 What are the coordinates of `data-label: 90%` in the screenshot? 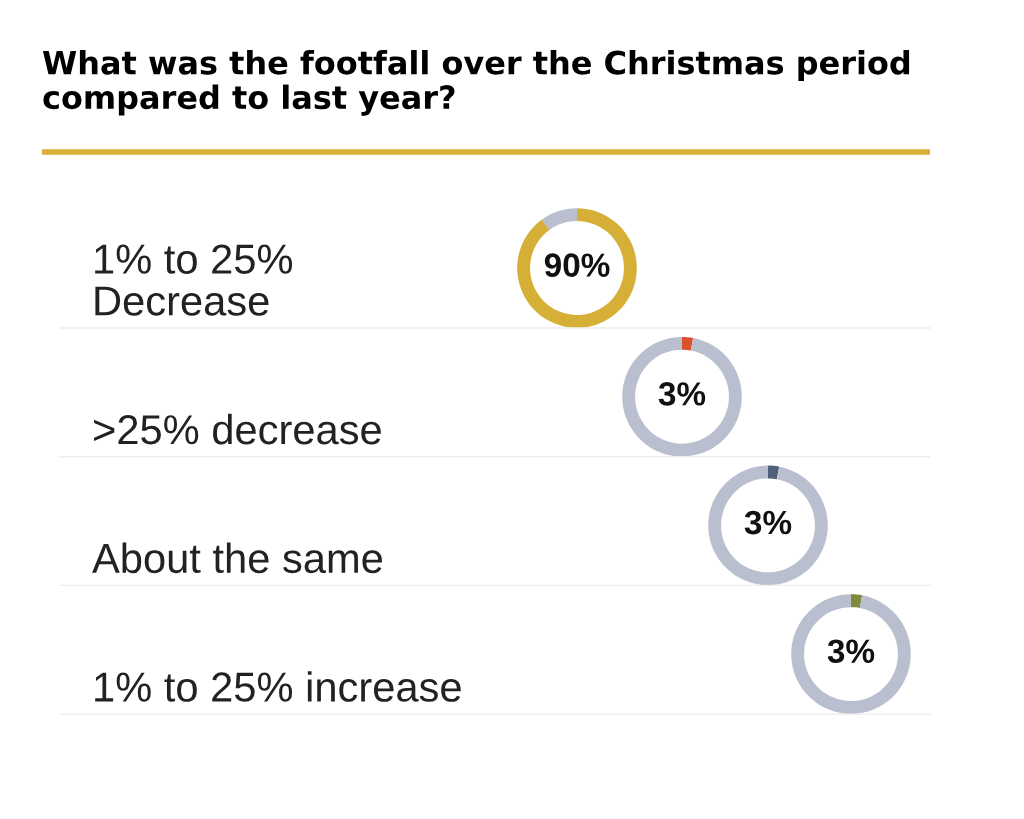 It's located at (577, 265).